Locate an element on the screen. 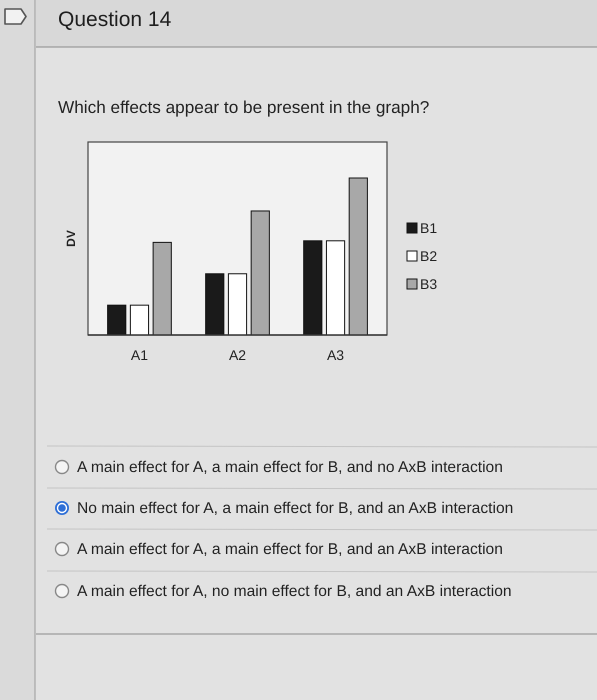 This screenshot has height=700, width=597. legend-label: B2 is located at coordinates (429, 256).